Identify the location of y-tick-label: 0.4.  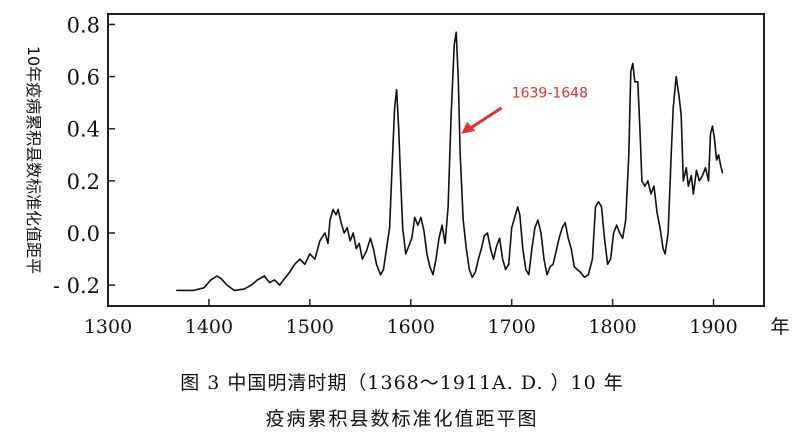
(83, 130).